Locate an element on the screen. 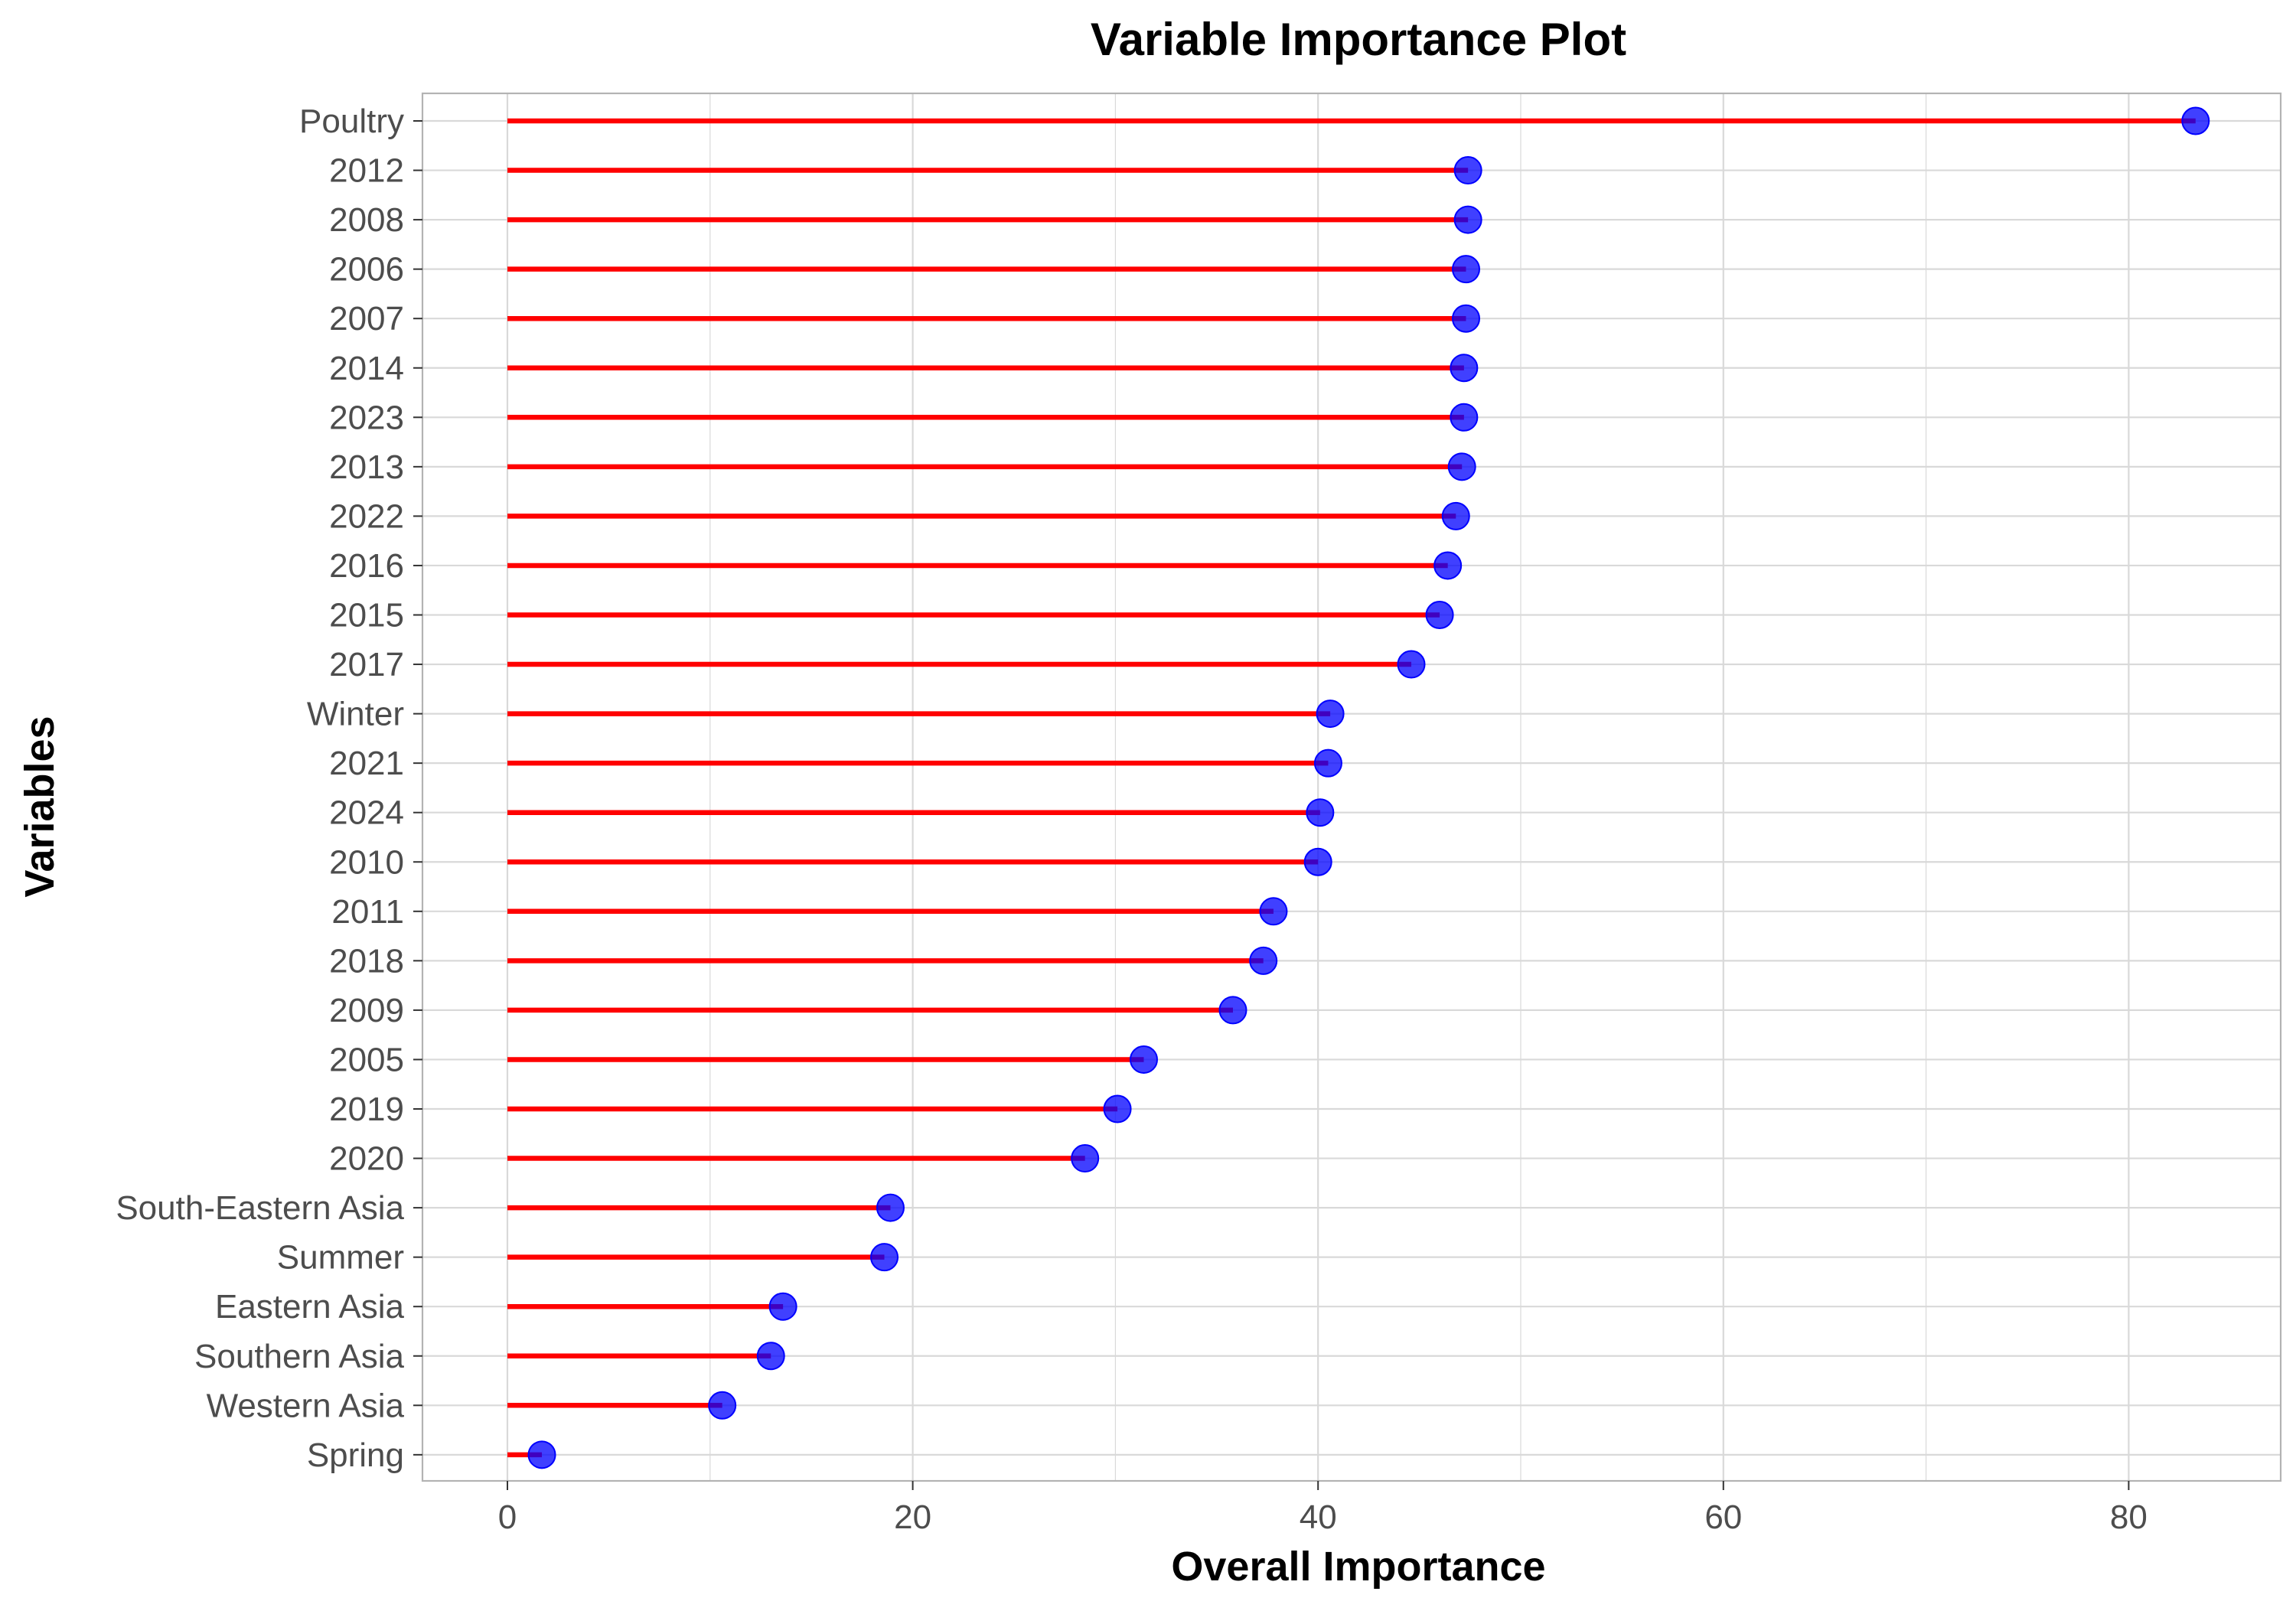 The width and height of the screenshot is (2296, 1611). y-tick-label: 2012 is located at coordinates (366, 171).